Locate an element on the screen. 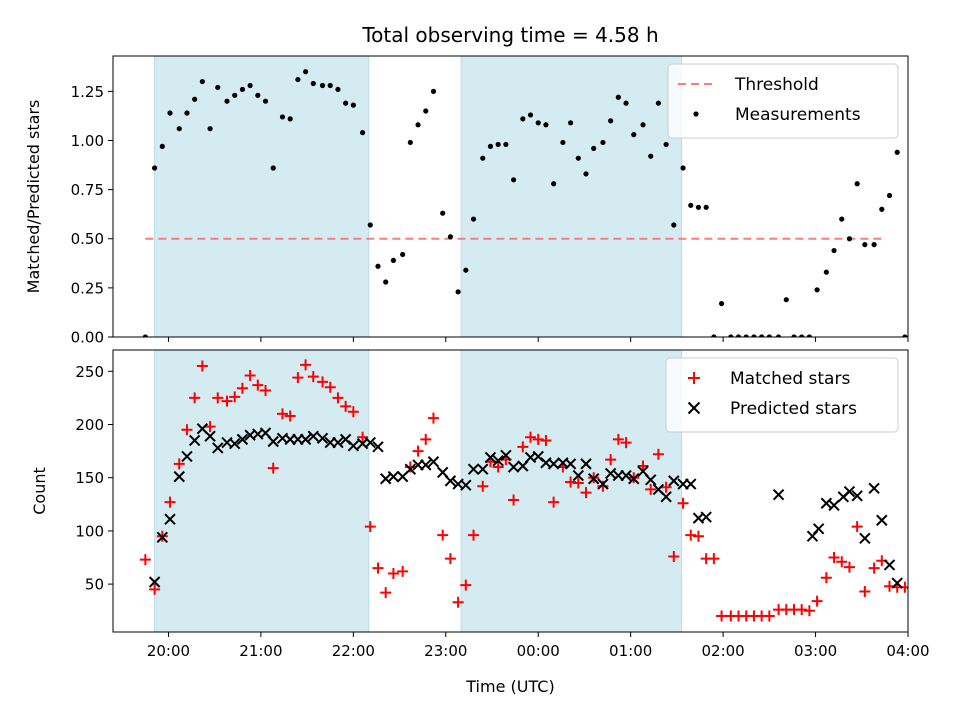 This screenshot has width=960, height=720. y-tick-label: 1.25 is located at coordinates (87, 92).